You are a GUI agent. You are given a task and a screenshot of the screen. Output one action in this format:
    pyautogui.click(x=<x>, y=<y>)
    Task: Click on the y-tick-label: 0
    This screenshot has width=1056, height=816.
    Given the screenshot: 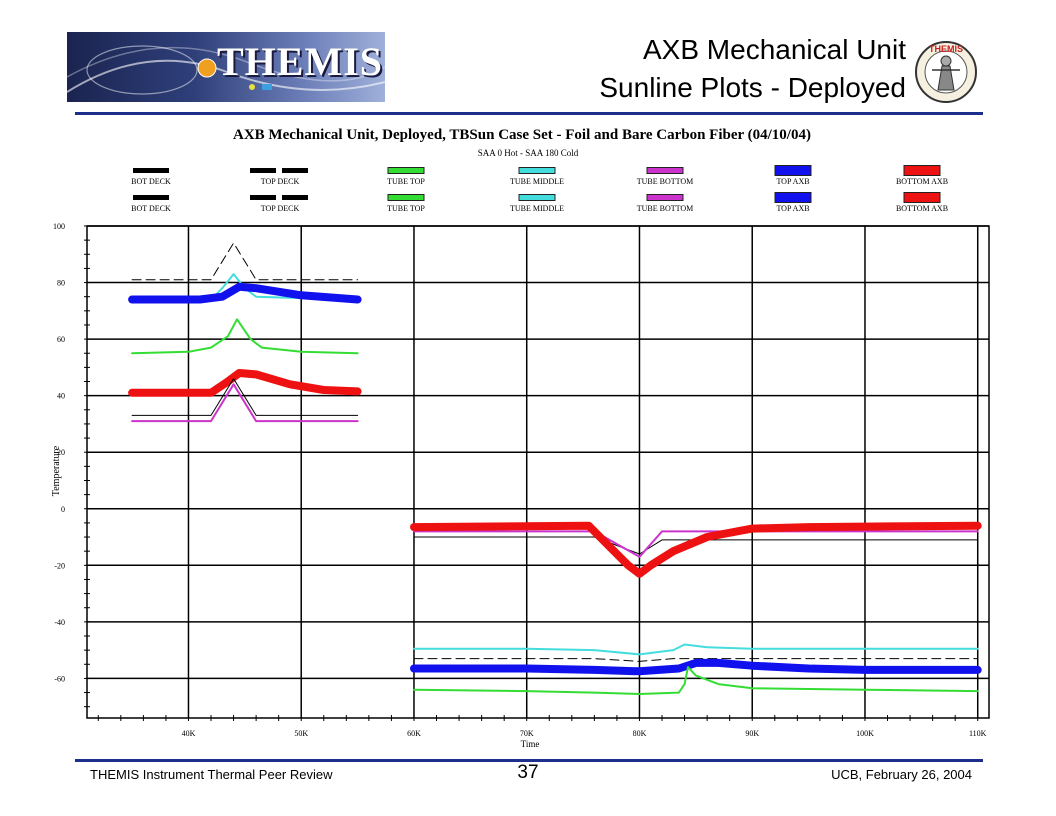 What is the action you would take?
    pyautogui.click(x=63, y=509)
    